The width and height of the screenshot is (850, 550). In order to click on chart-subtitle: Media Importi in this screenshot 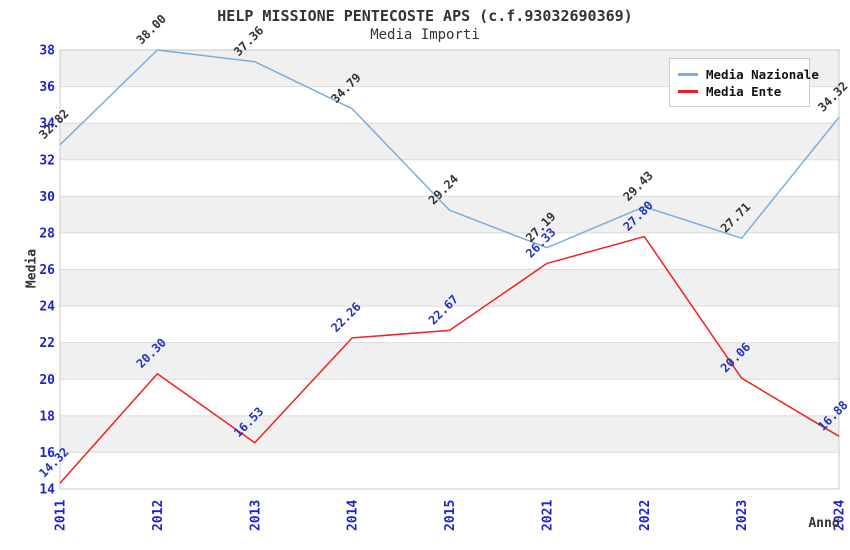, I will do `click(425, 35)`.